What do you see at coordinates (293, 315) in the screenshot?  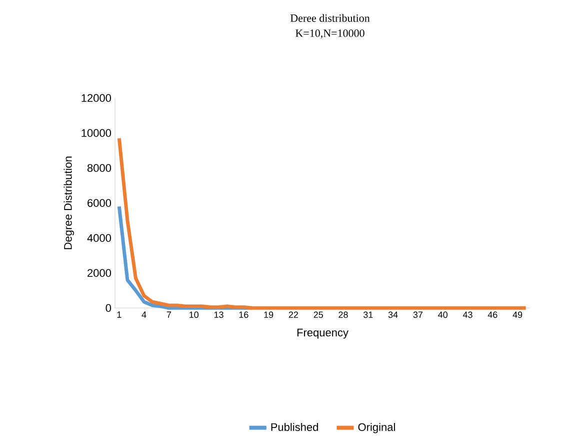 I see `x-tick-label: 22` at bounding box center [293, 315].